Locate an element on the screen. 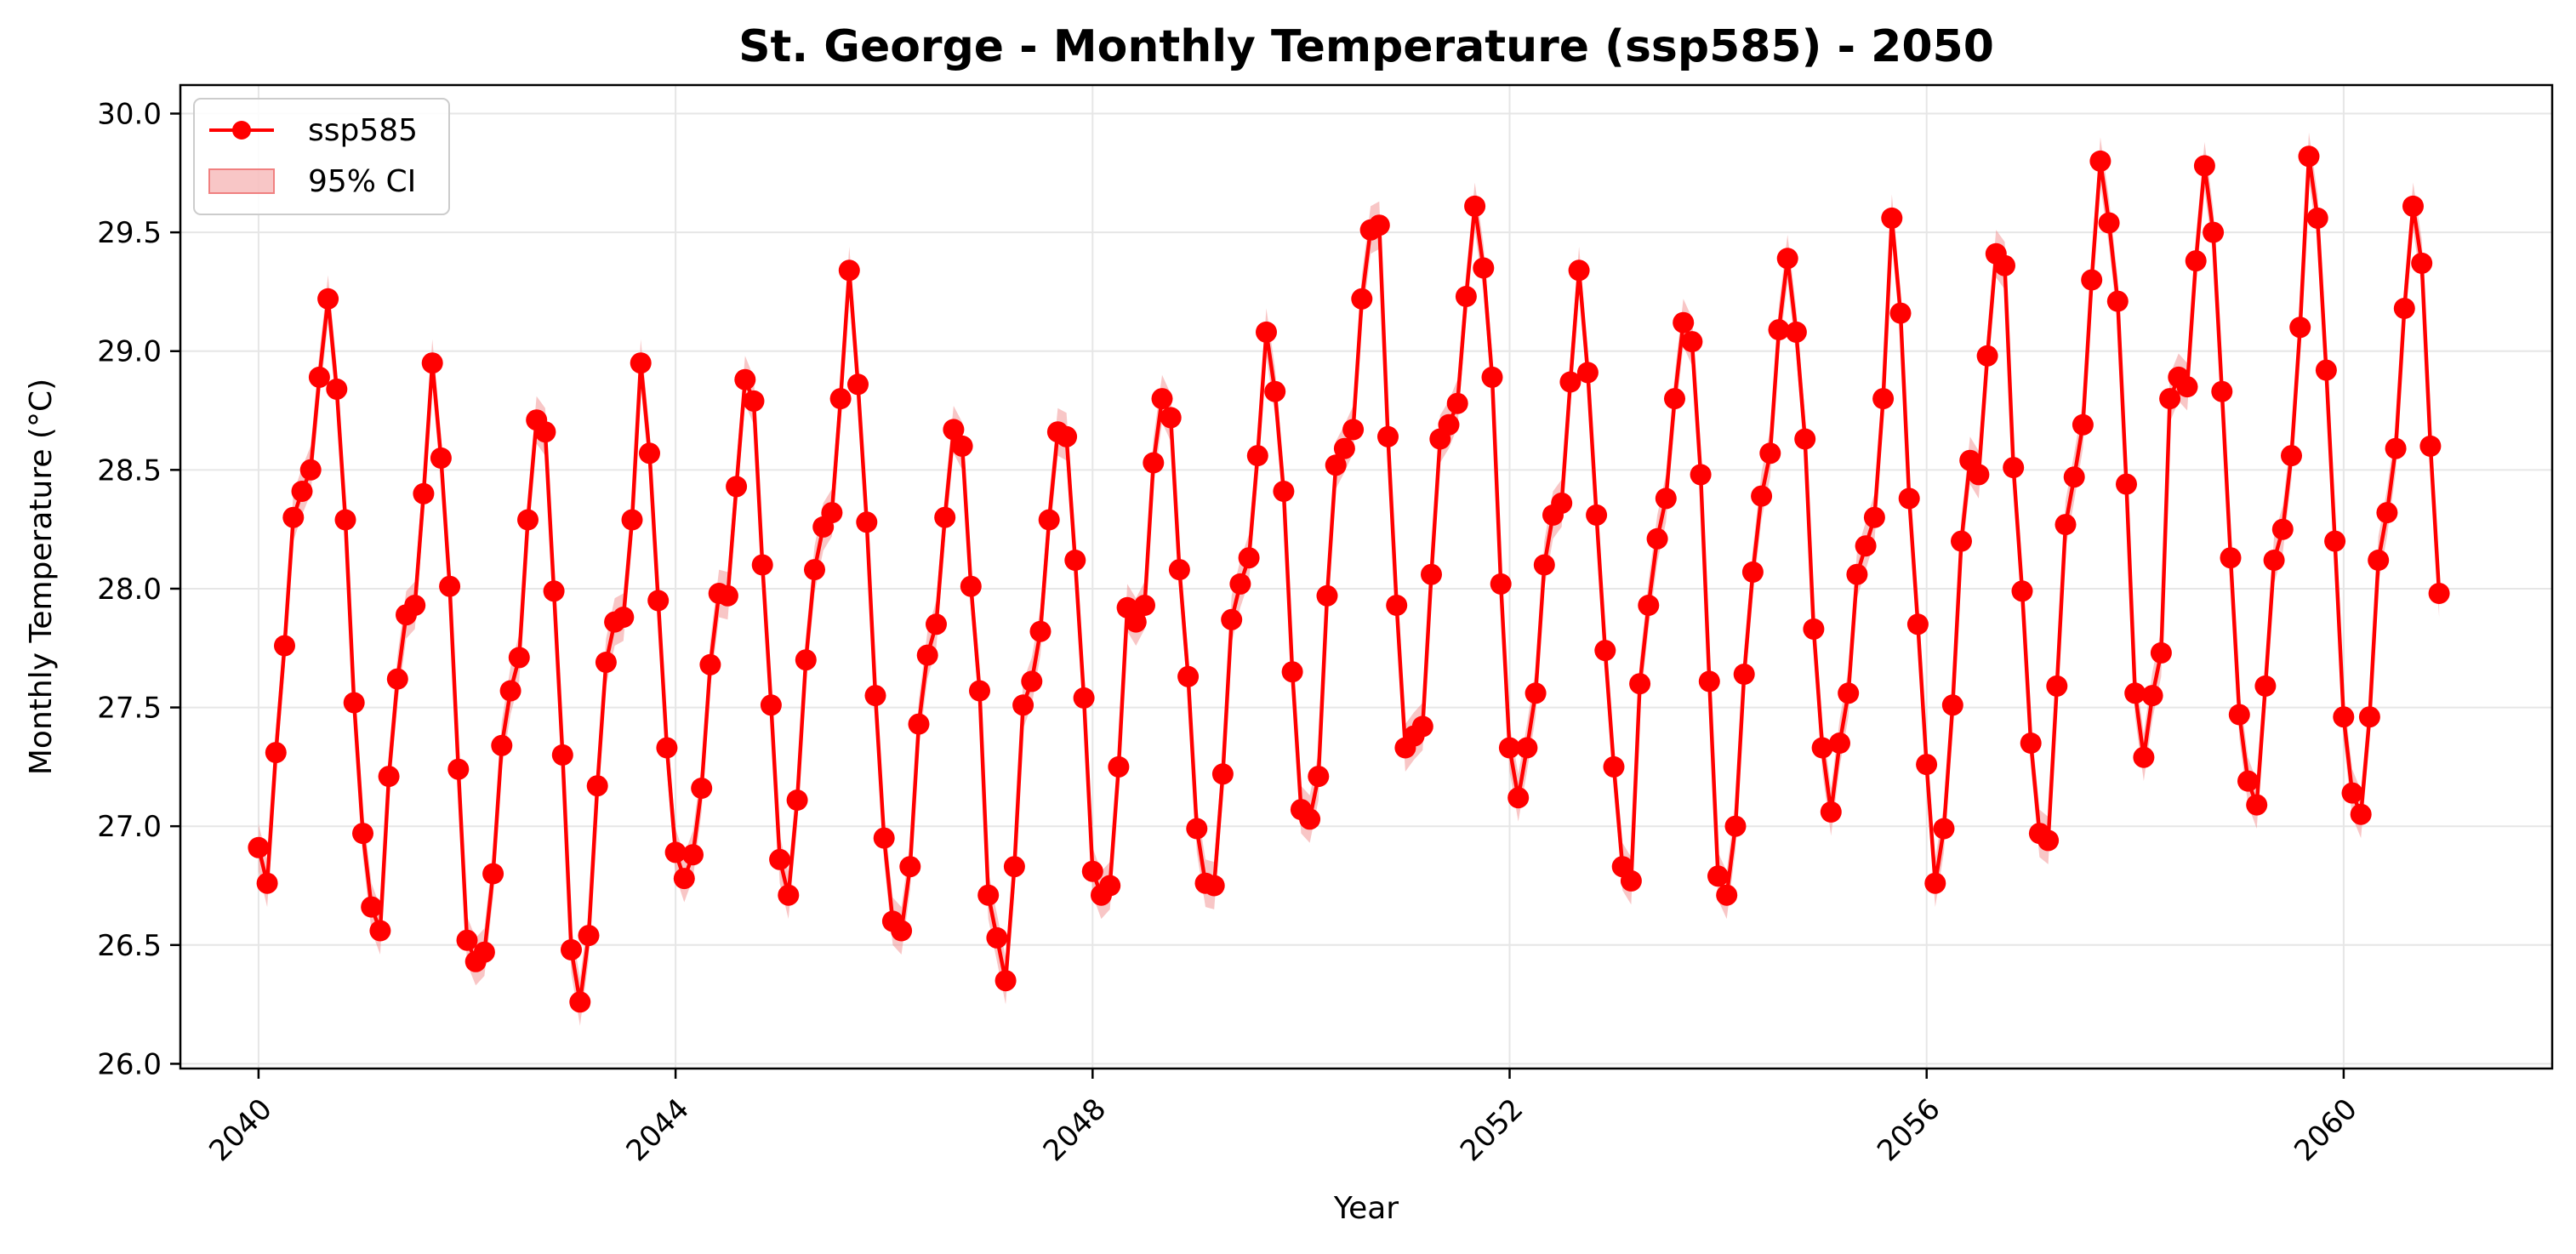 The height and width of the screenshot is (1254, 2576). legend-box is located at coordinates (322, 156).